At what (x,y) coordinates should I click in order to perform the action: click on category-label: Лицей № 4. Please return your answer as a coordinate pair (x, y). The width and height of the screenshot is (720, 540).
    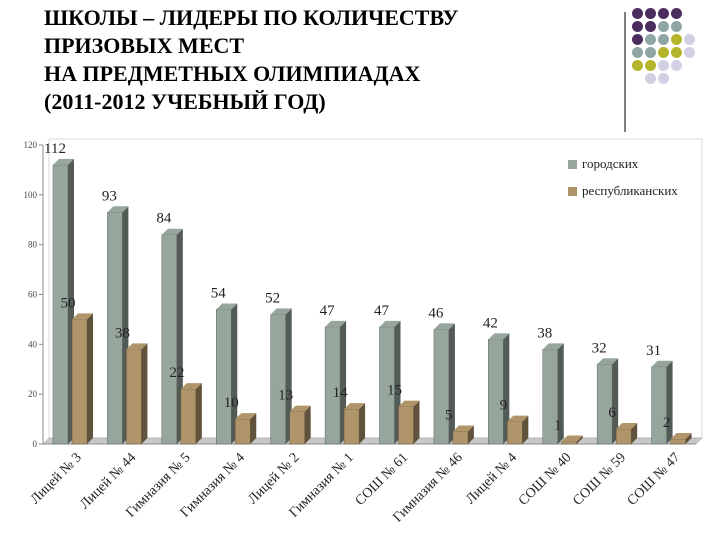
    Looking at the image, I should click on (491, 478).